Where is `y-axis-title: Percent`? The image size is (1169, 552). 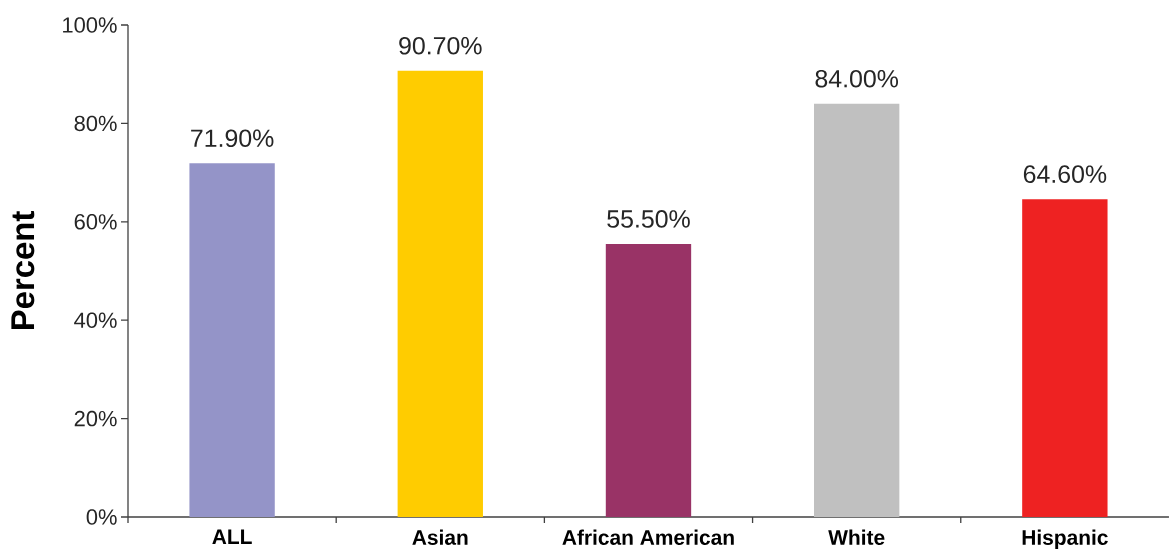 y-axis-title: Percent is located at coordinates (23, 270).